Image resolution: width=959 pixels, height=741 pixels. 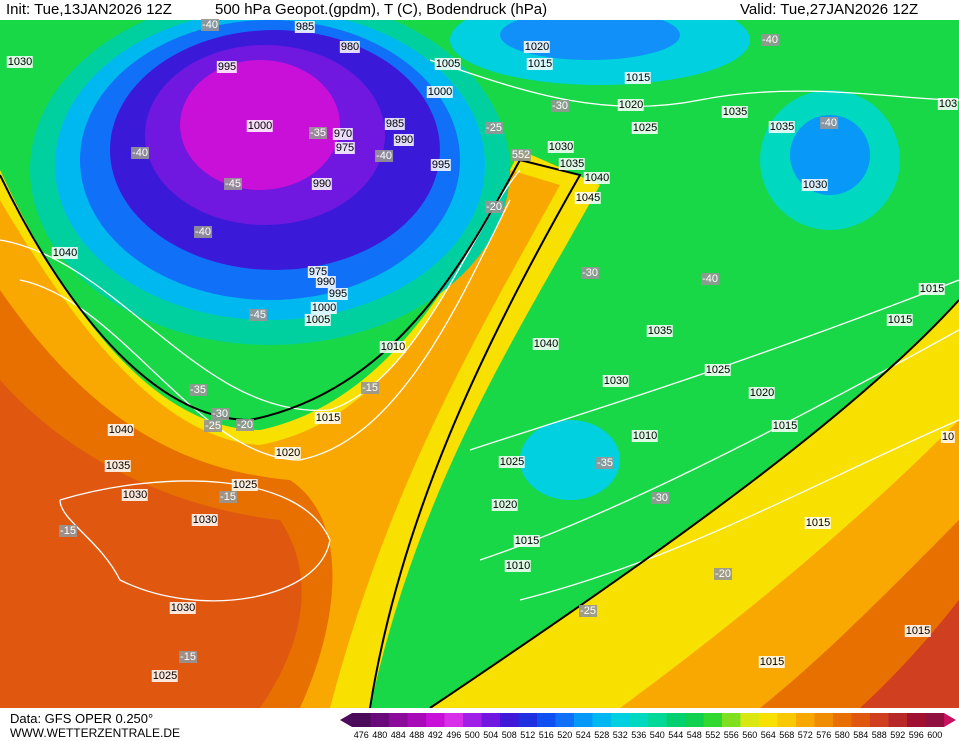 What do you see at coordinates (768, 735) in the screenshot?
I see `colorbar-tick-label: 564` at bounding box center [768, 735].